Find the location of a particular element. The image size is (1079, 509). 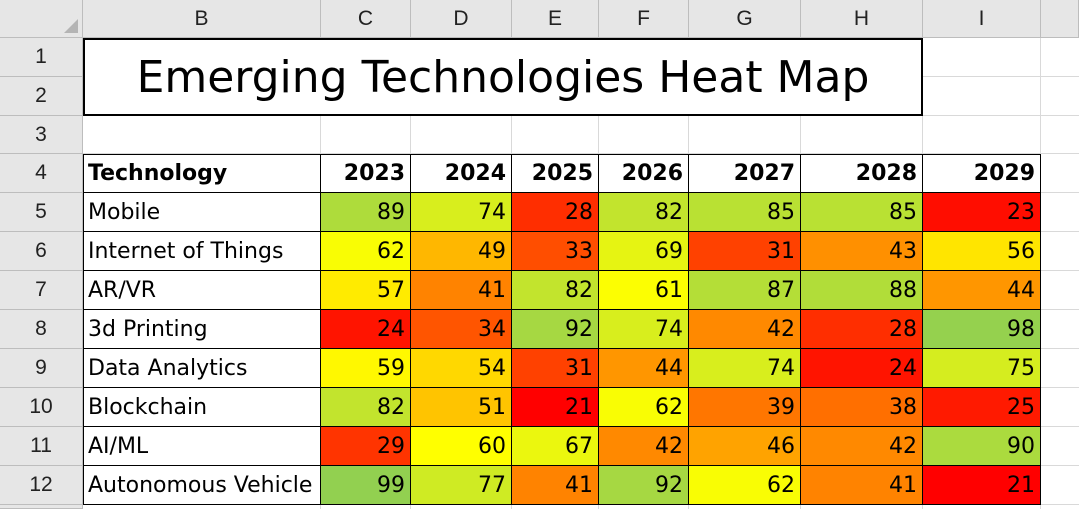

heat-cell: 60 is located at coordinates (461, 446).